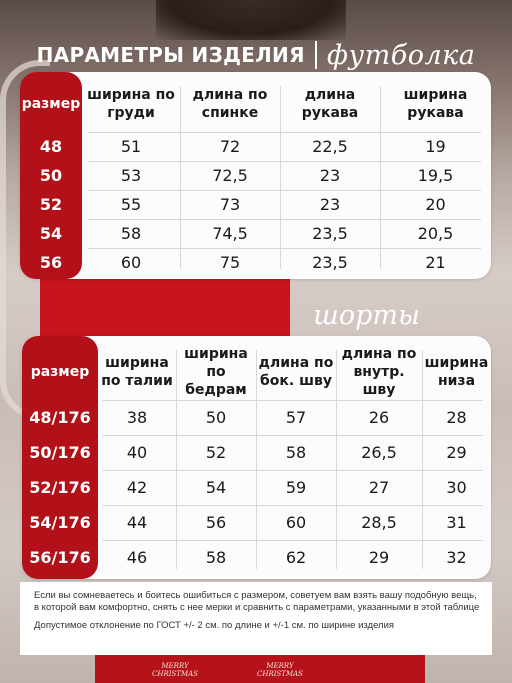 The width and height of the screenshot is (512, 683). What do you see at coordinates (131, 204) in the screenshot?
I see `value-cell: 55` at bounding box center [131, 204].